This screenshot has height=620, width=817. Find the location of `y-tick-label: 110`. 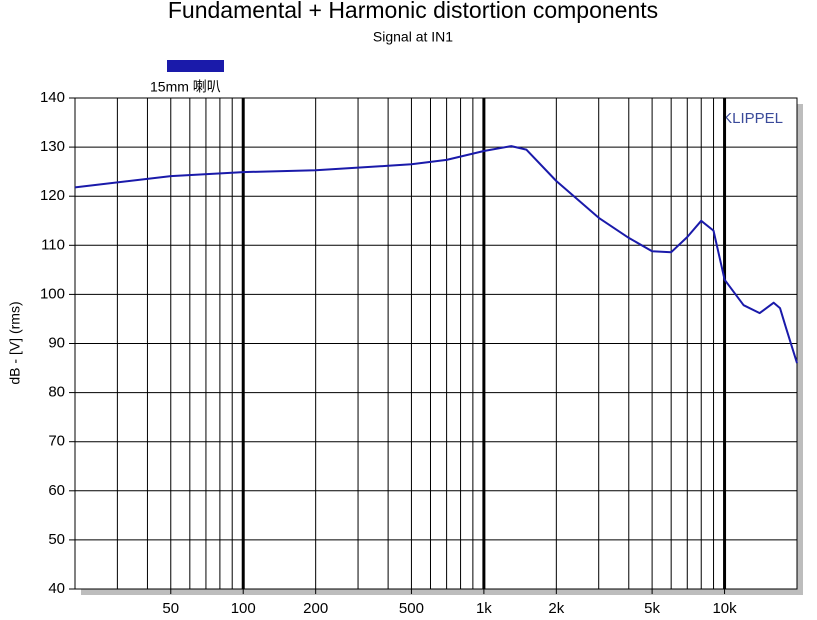

y-tick-label: 110 is located at coordinates (53, 244).